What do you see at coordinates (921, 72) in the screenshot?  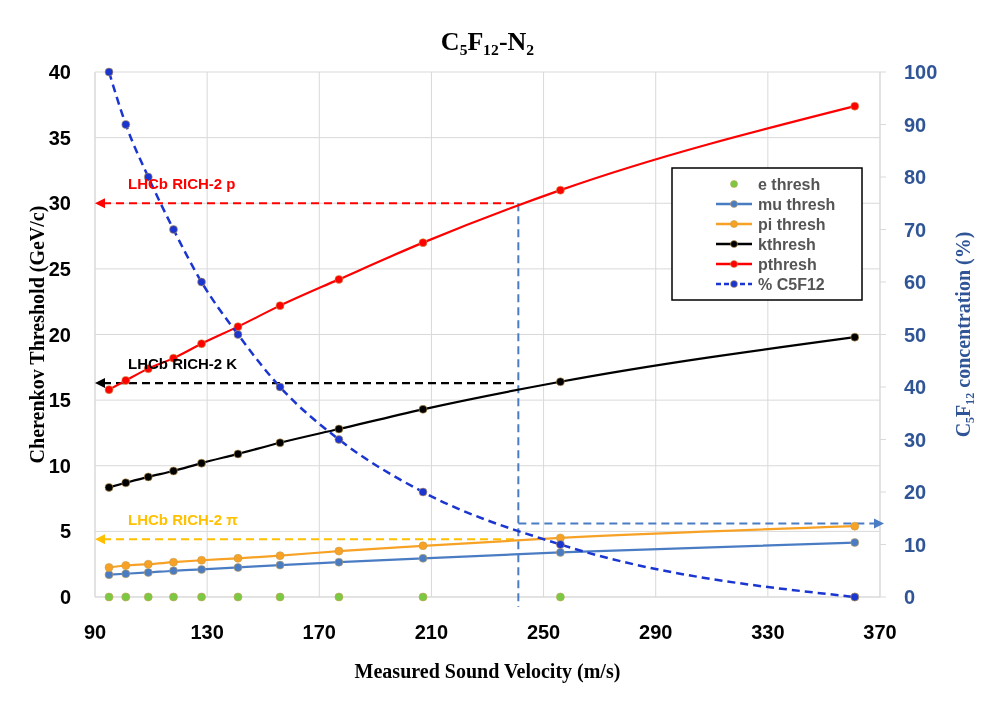 I see `y2-tick-label: 100` at bounding box center [921, 72].